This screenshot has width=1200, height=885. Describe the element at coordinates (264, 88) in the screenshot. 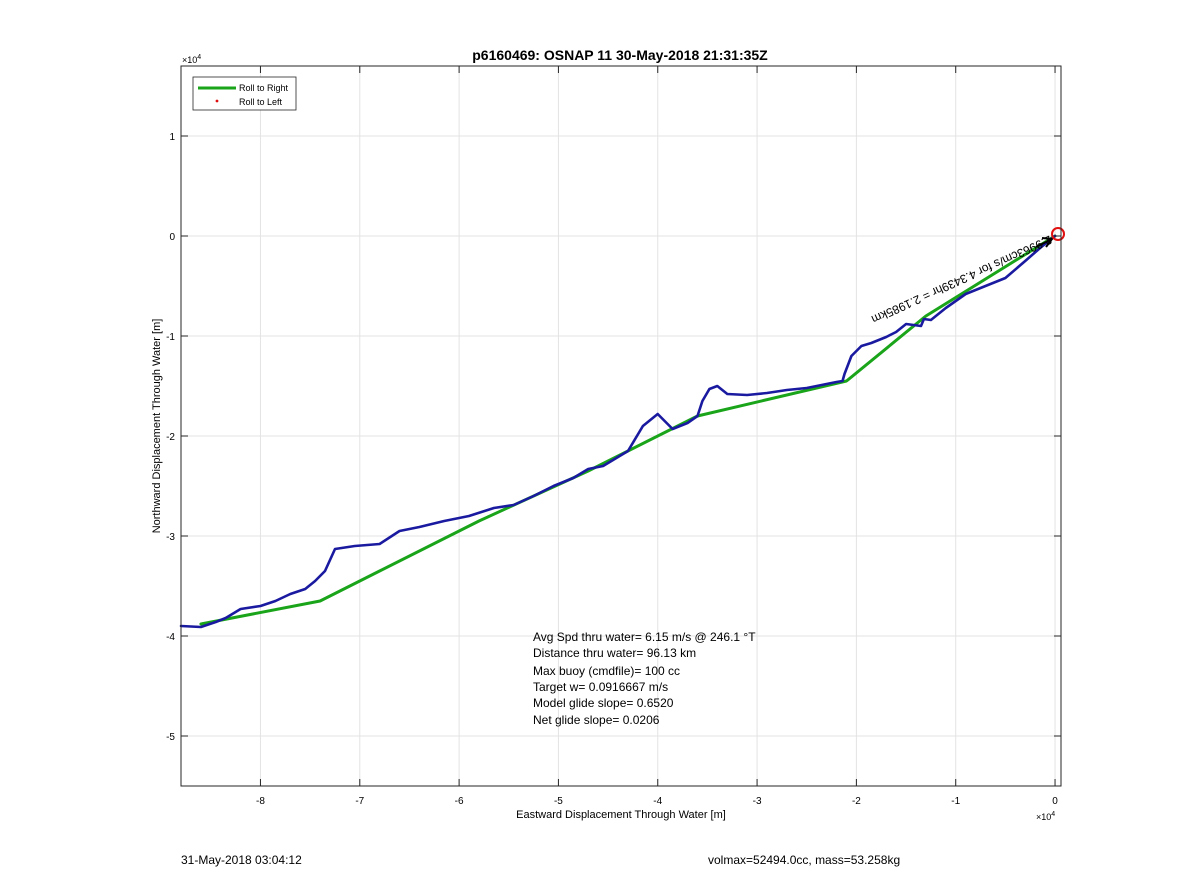

I see `legend-label-roll-right: Roll to Right` at that location.